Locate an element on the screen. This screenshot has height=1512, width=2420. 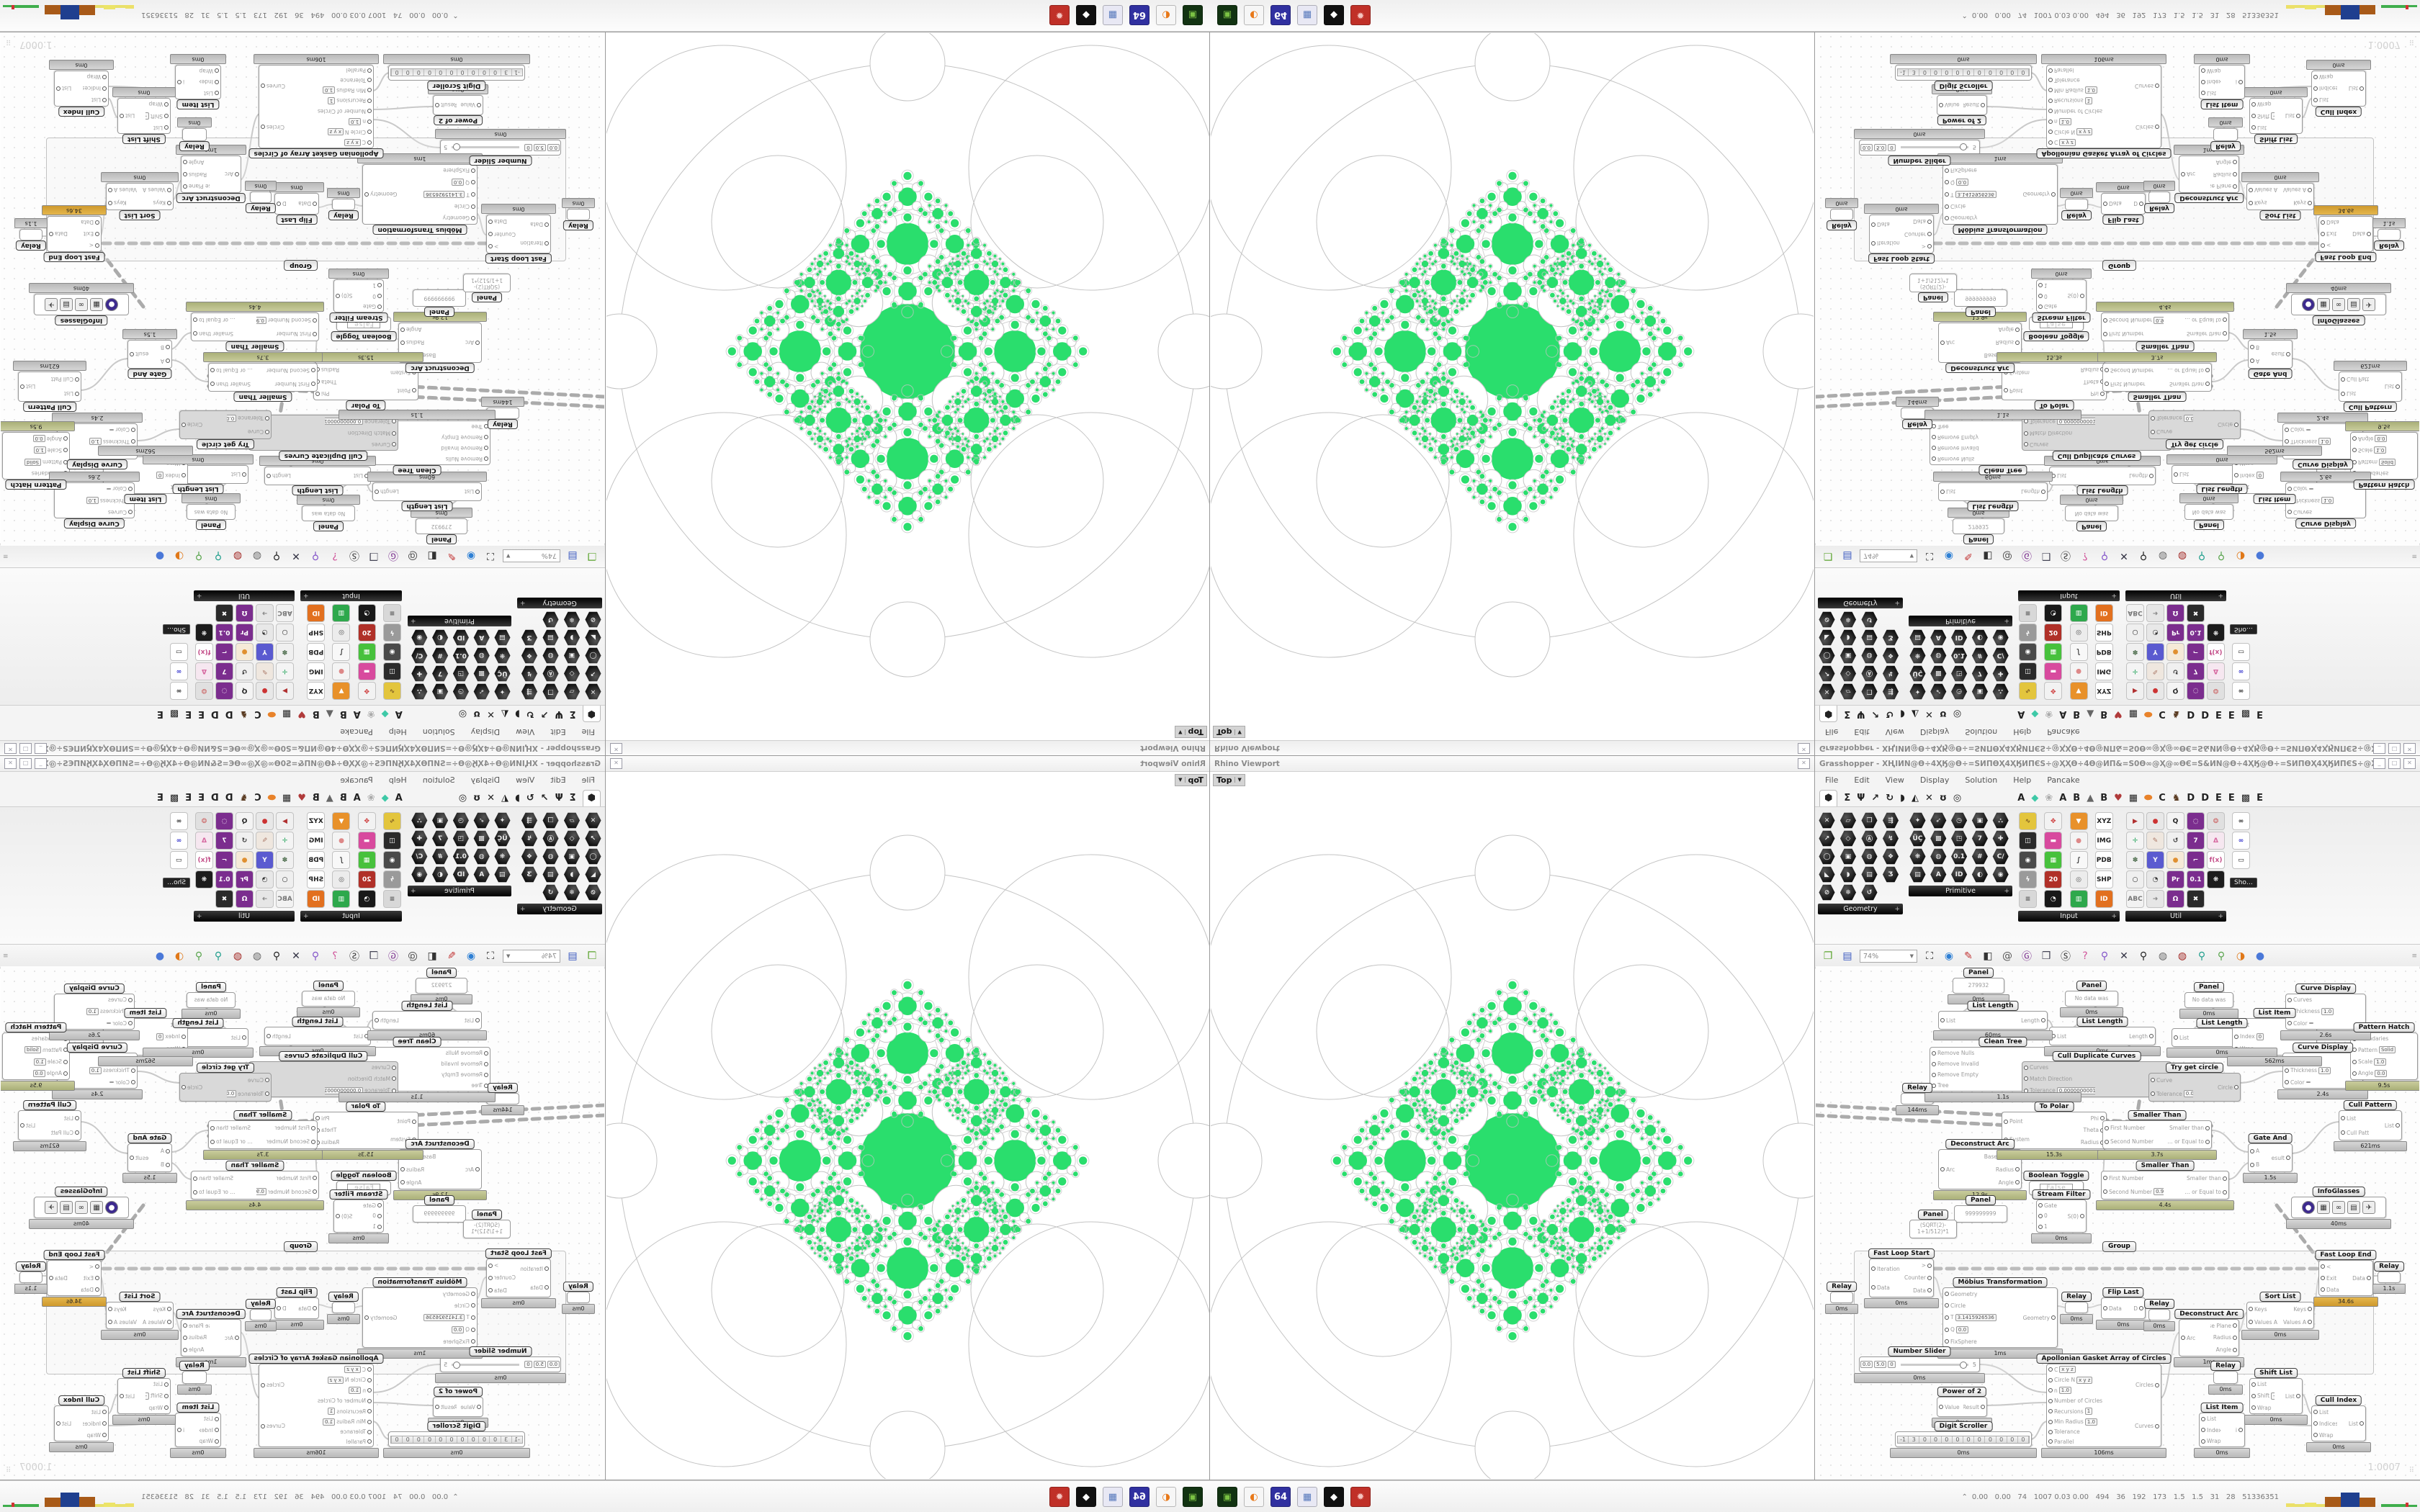
node-name-tag: Shift List is located at coordinates (2276, 139).